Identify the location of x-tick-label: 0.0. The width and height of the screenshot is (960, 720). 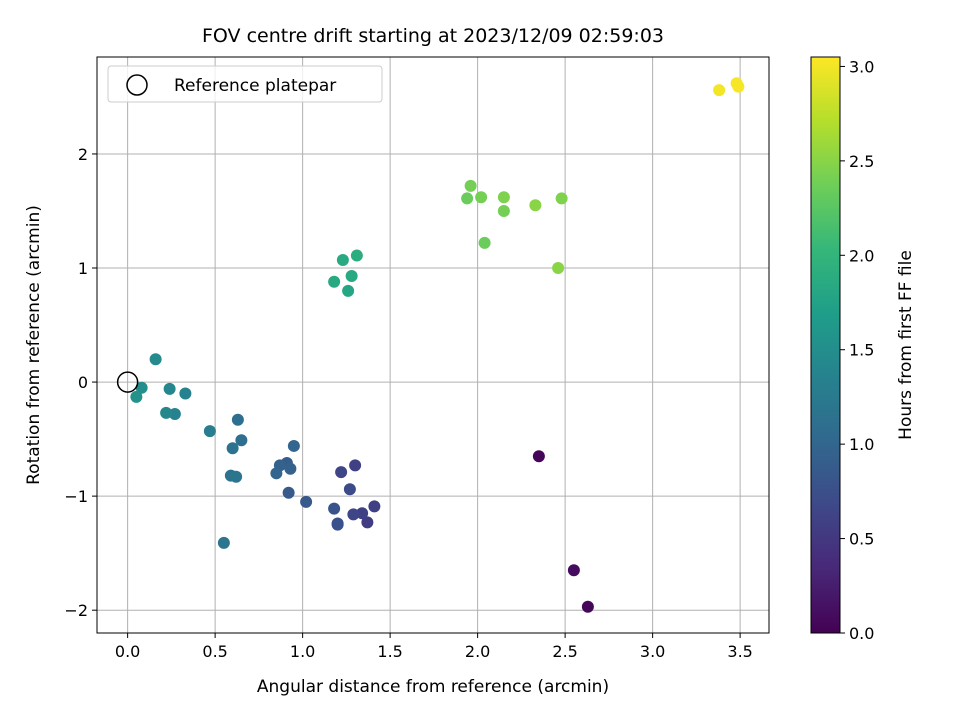
(127, 651).